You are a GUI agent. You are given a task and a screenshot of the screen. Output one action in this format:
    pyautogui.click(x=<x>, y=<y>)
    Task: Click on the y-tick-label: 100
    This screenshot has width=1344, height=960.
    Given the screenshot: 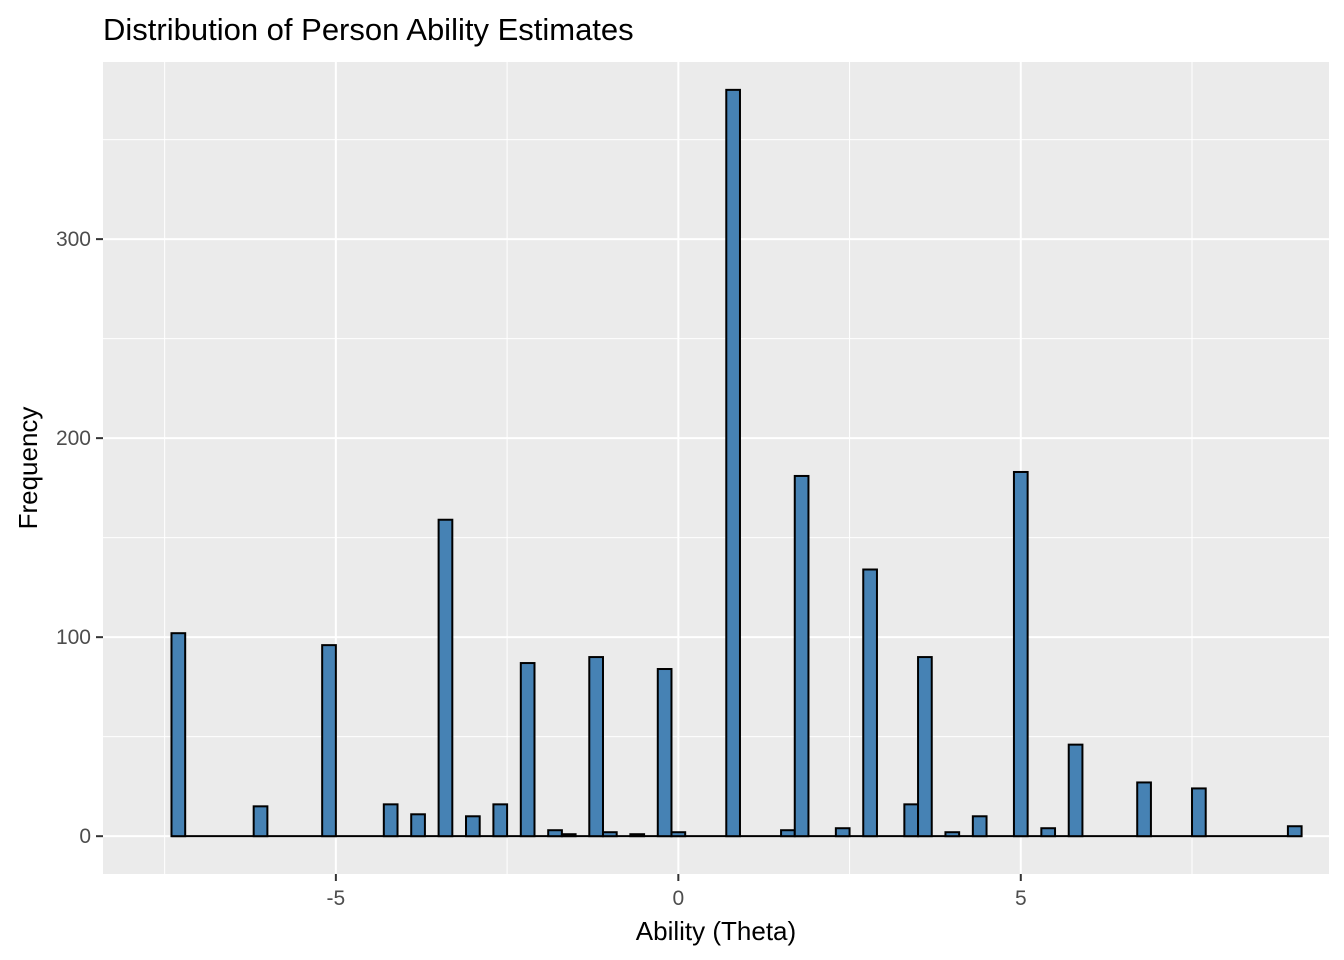 What is the action you would take?
    pyautogui.click(x=73, y=637)
    